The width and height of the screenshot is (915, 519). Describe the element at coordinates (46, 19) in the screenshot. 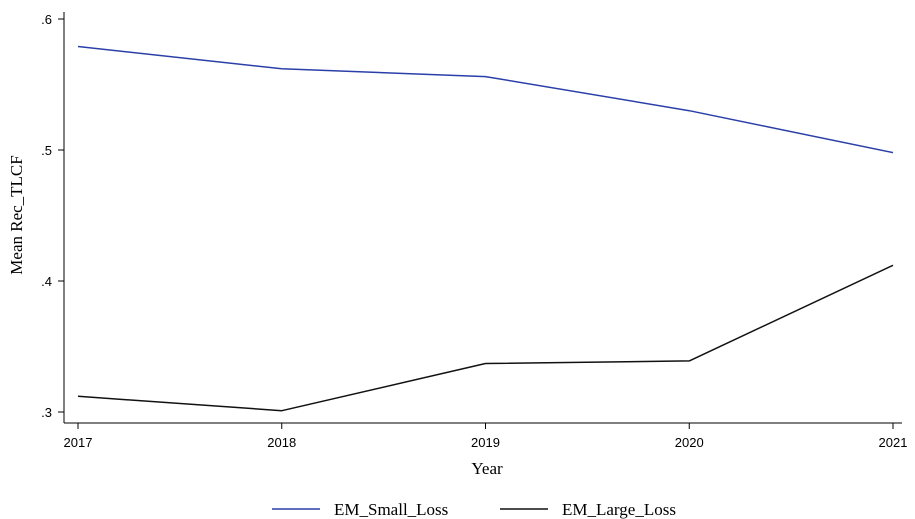

I see `y-tick-label: .6` at that location.